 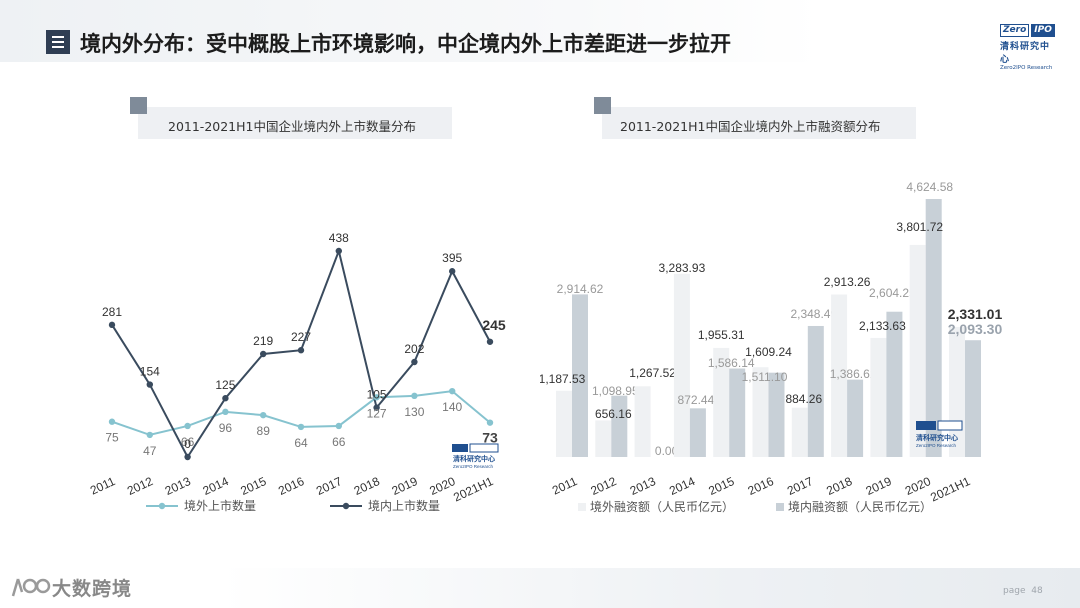 What do you see at coordinates (452, 258) in the screenshot?
I see `data-label-domestic: 395` at bounding box center [452, 258].